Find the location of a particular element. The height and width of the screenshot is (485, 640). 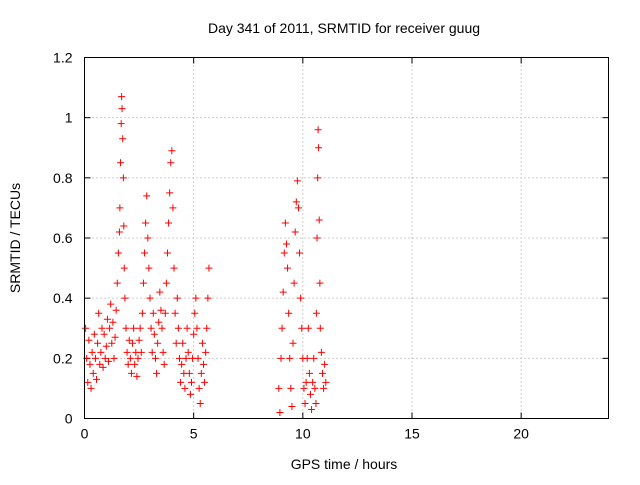

x-tick-label: 0 is located at coordinates (85, 434).